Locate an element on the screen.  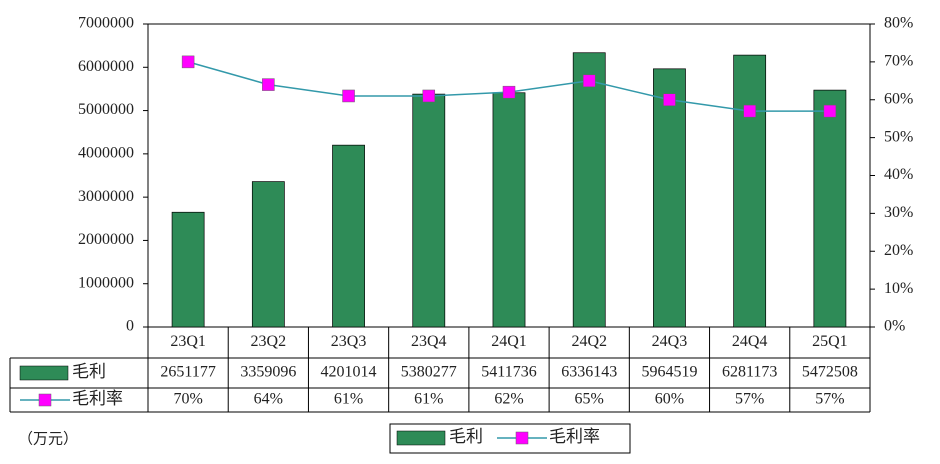
y-tick-label: 6000000 is located at coordinates (106, 66).